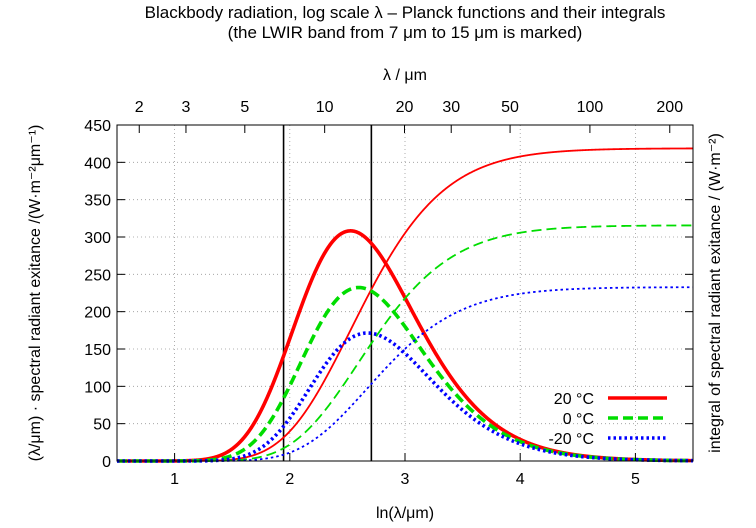  Describe the element at coordinates (590, 107) in the screenshot. I see `x2-tick-label-100: 100` at that location.